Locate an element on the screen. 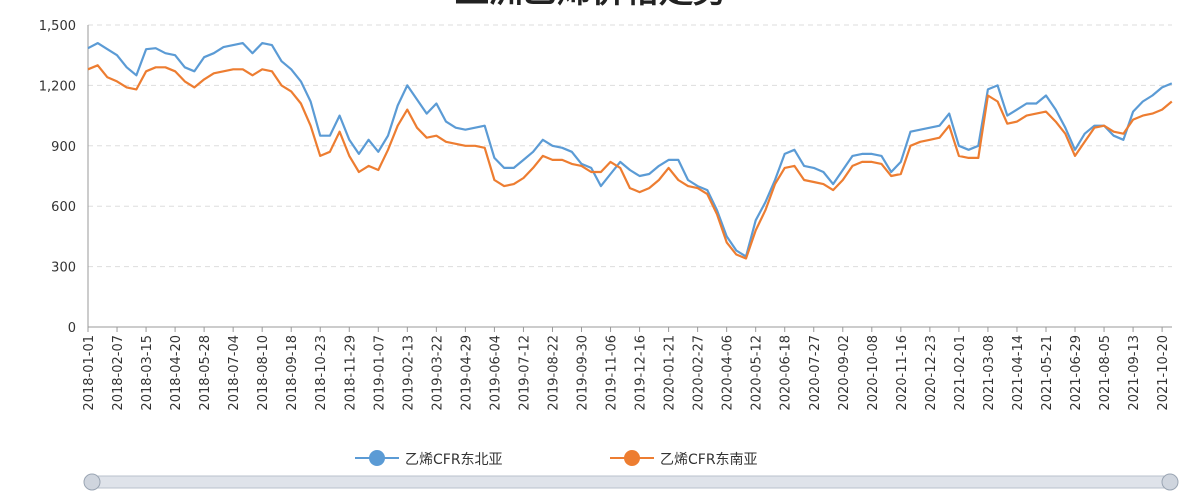  x-tick-label: 2018-11-29 is located at coordinates (350, 373).